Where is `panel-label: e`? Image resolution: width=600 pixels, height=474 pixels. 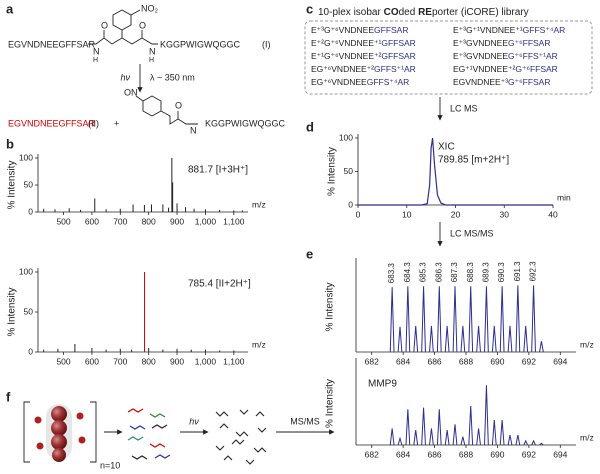 panel-label: e is located at coordinates (309, 253).